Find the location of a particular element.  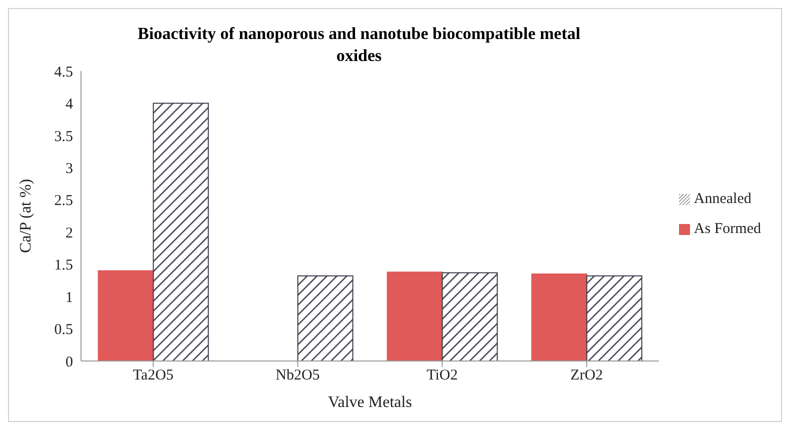

x-tick-label: Nb2O5 is located at coordinates (298, 376).